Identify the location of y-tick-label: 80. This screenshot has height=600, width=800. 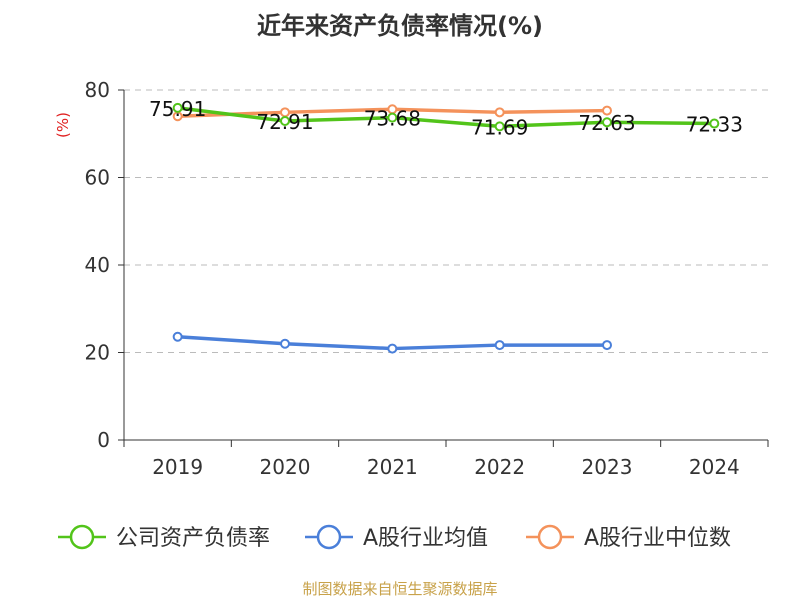
(97, 90).